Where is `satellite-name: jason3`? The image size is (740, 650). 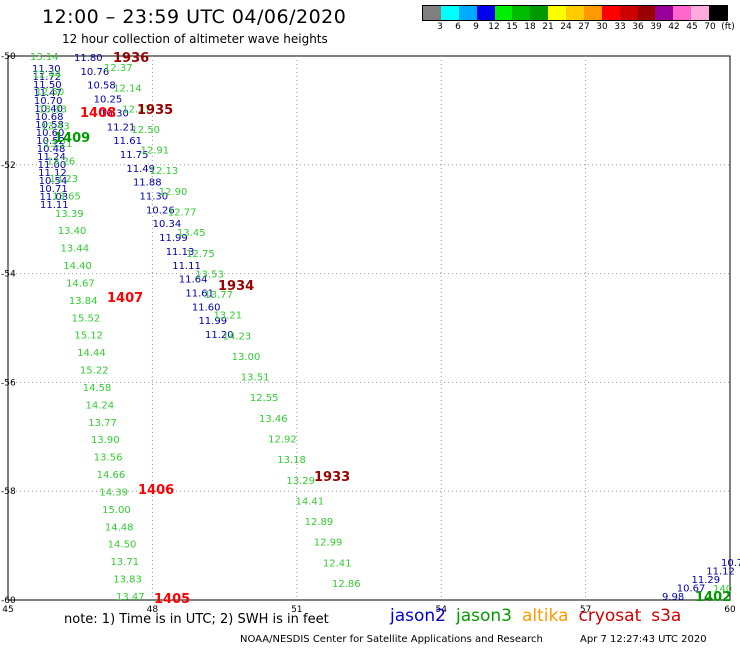 satellite-name: jason3 is located at coordinates (484, 616).